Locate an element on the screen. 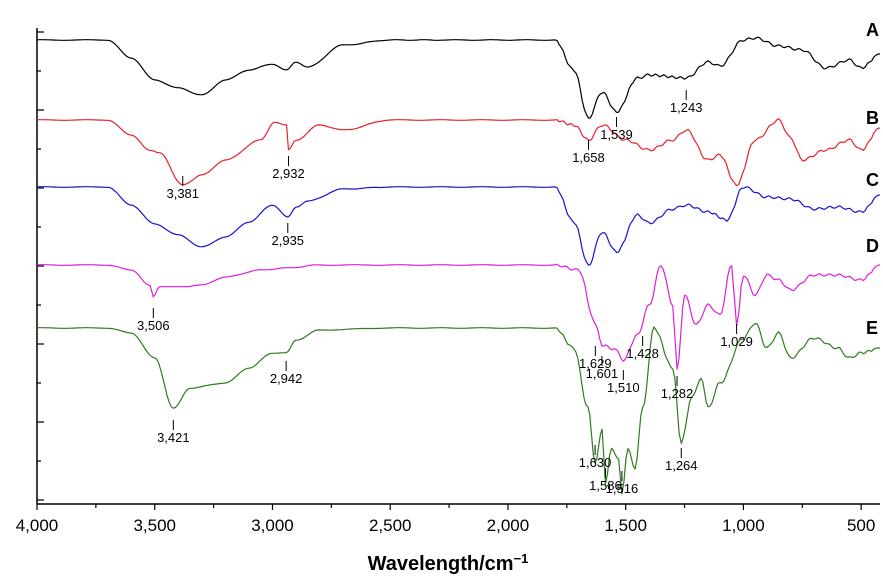 This screenshot has height=577, width=883. peak-label-5: 2,935 is located at coordinates (288, 240).